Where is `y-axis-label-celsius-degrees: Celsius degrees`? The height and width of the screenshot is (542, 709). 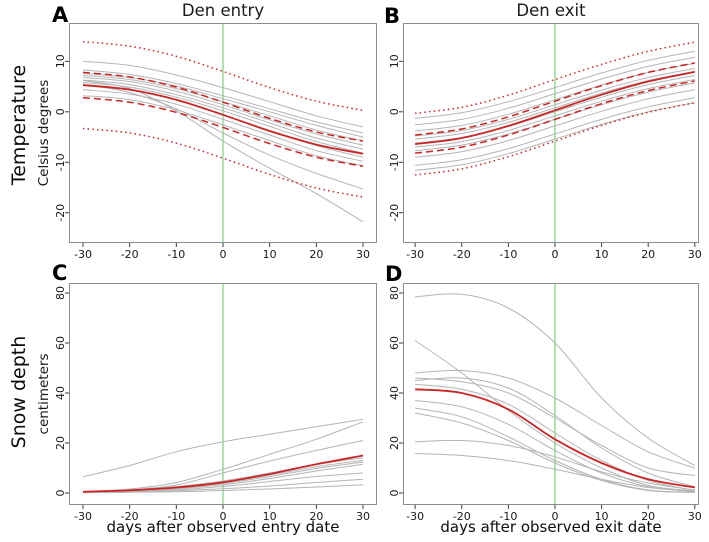
y-axis-label-celsius-degrees: Celsius degrees is located at coordinates (44, 133).